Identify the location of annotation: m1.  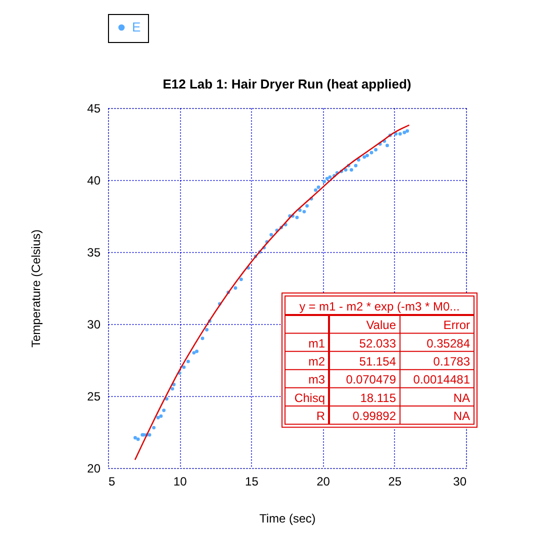
(317, 343).